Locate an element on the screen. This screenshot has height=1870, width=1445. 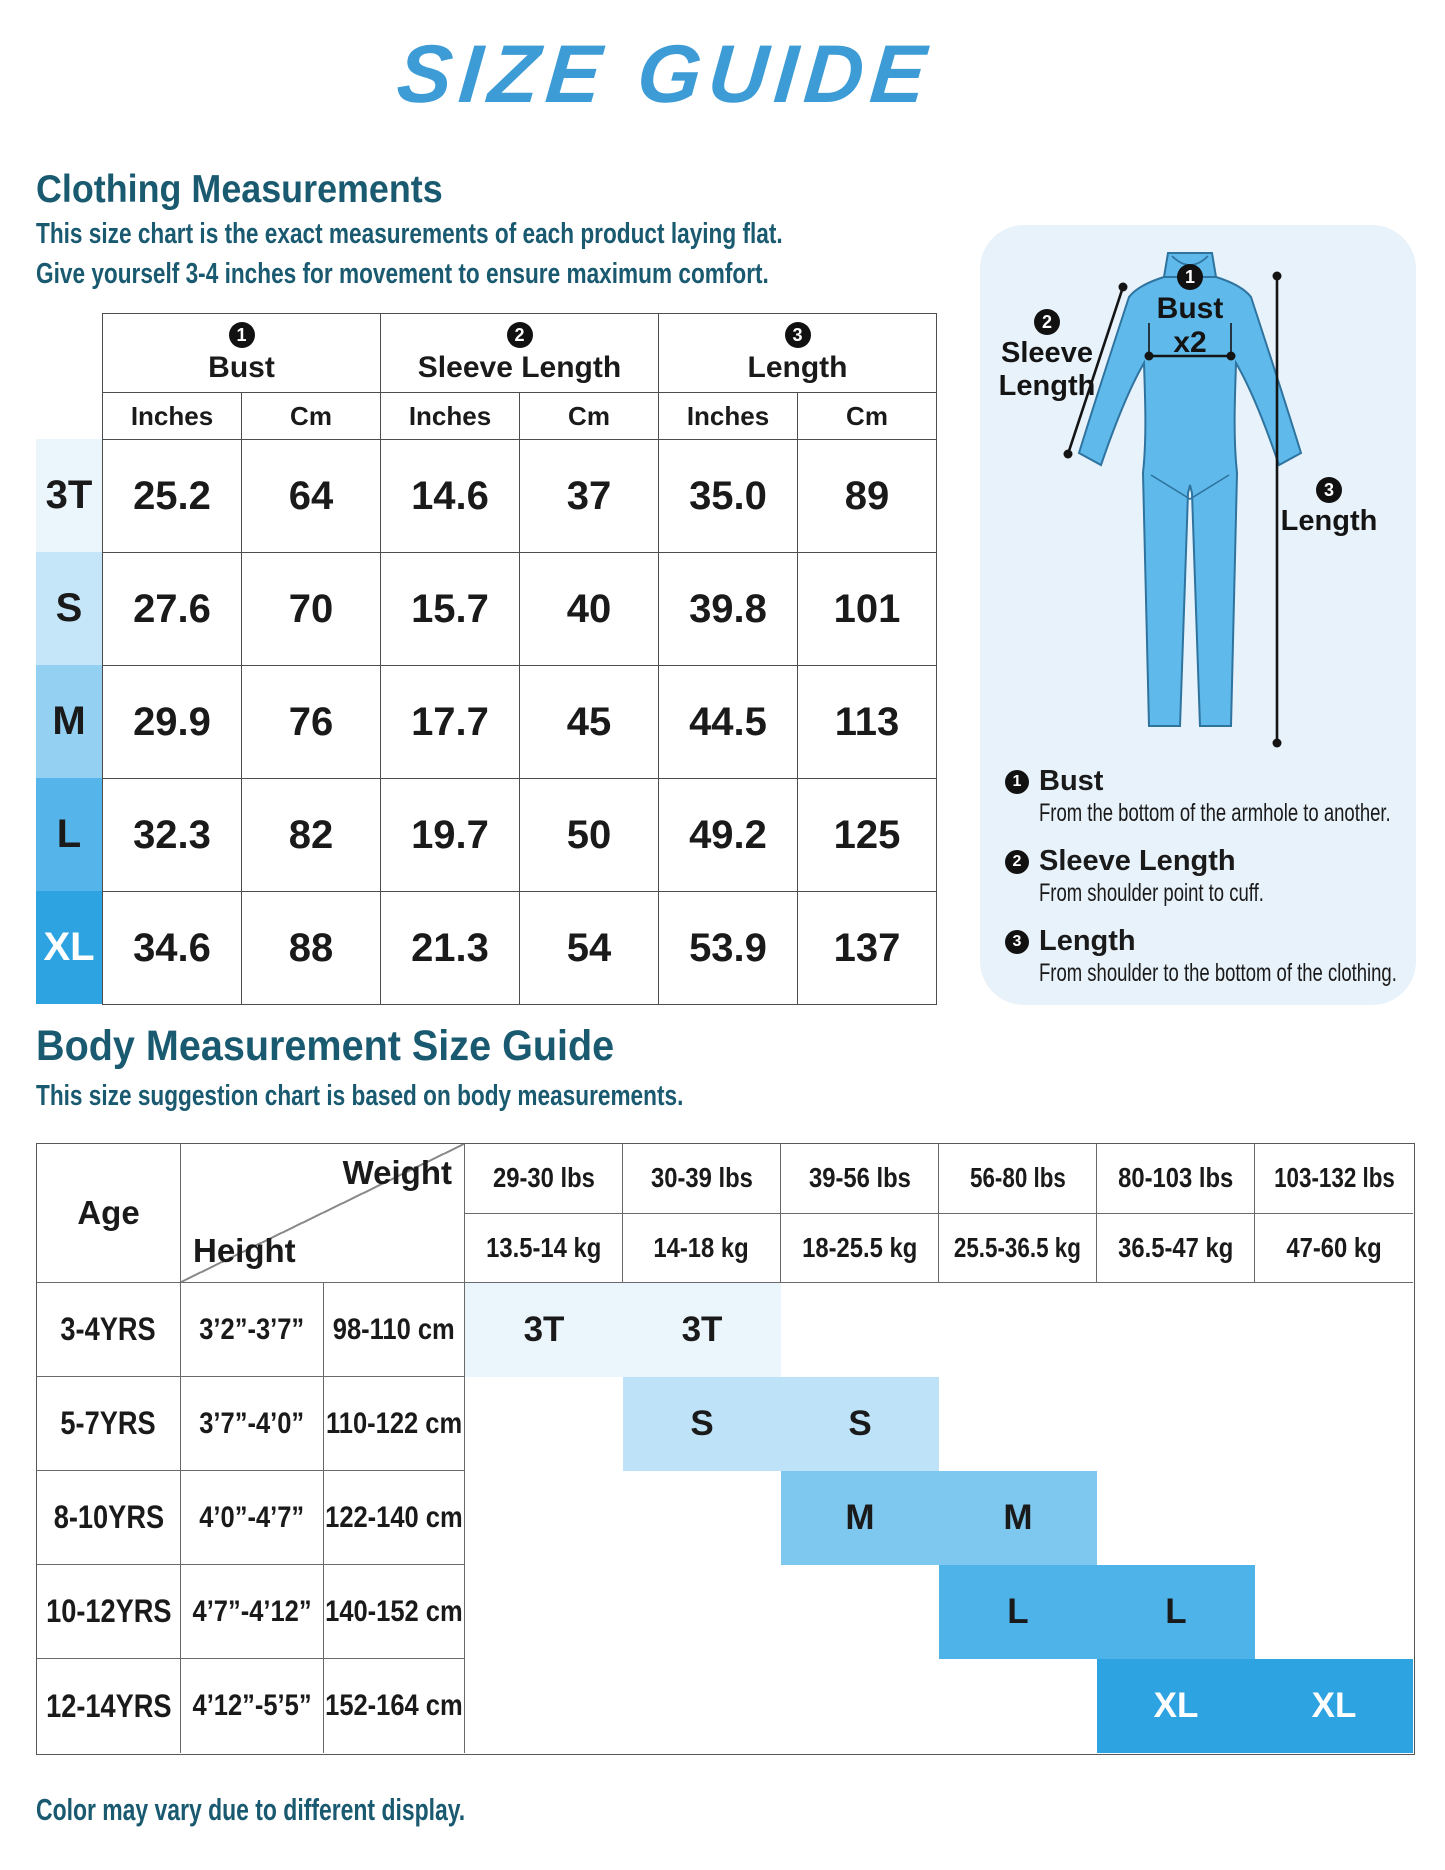
value-cell: 14.6 is located at coordinates (450, 496).